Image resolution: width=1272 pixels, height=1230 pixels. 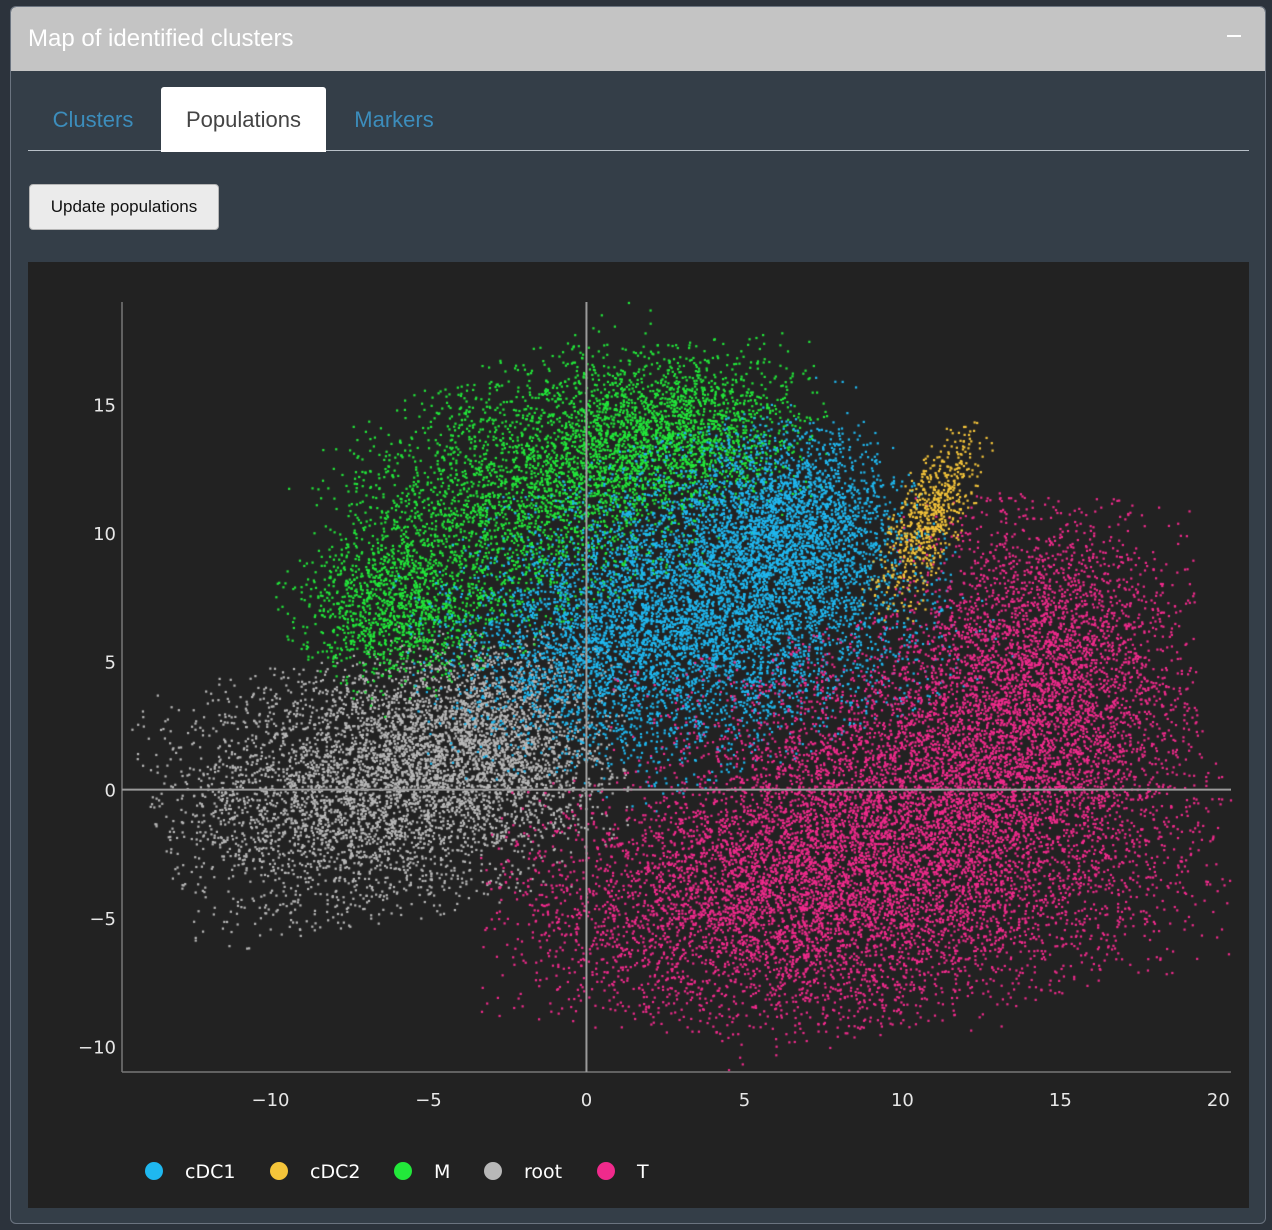 I want to click on x-tick-label: 10, so click(x=902, y=1100).